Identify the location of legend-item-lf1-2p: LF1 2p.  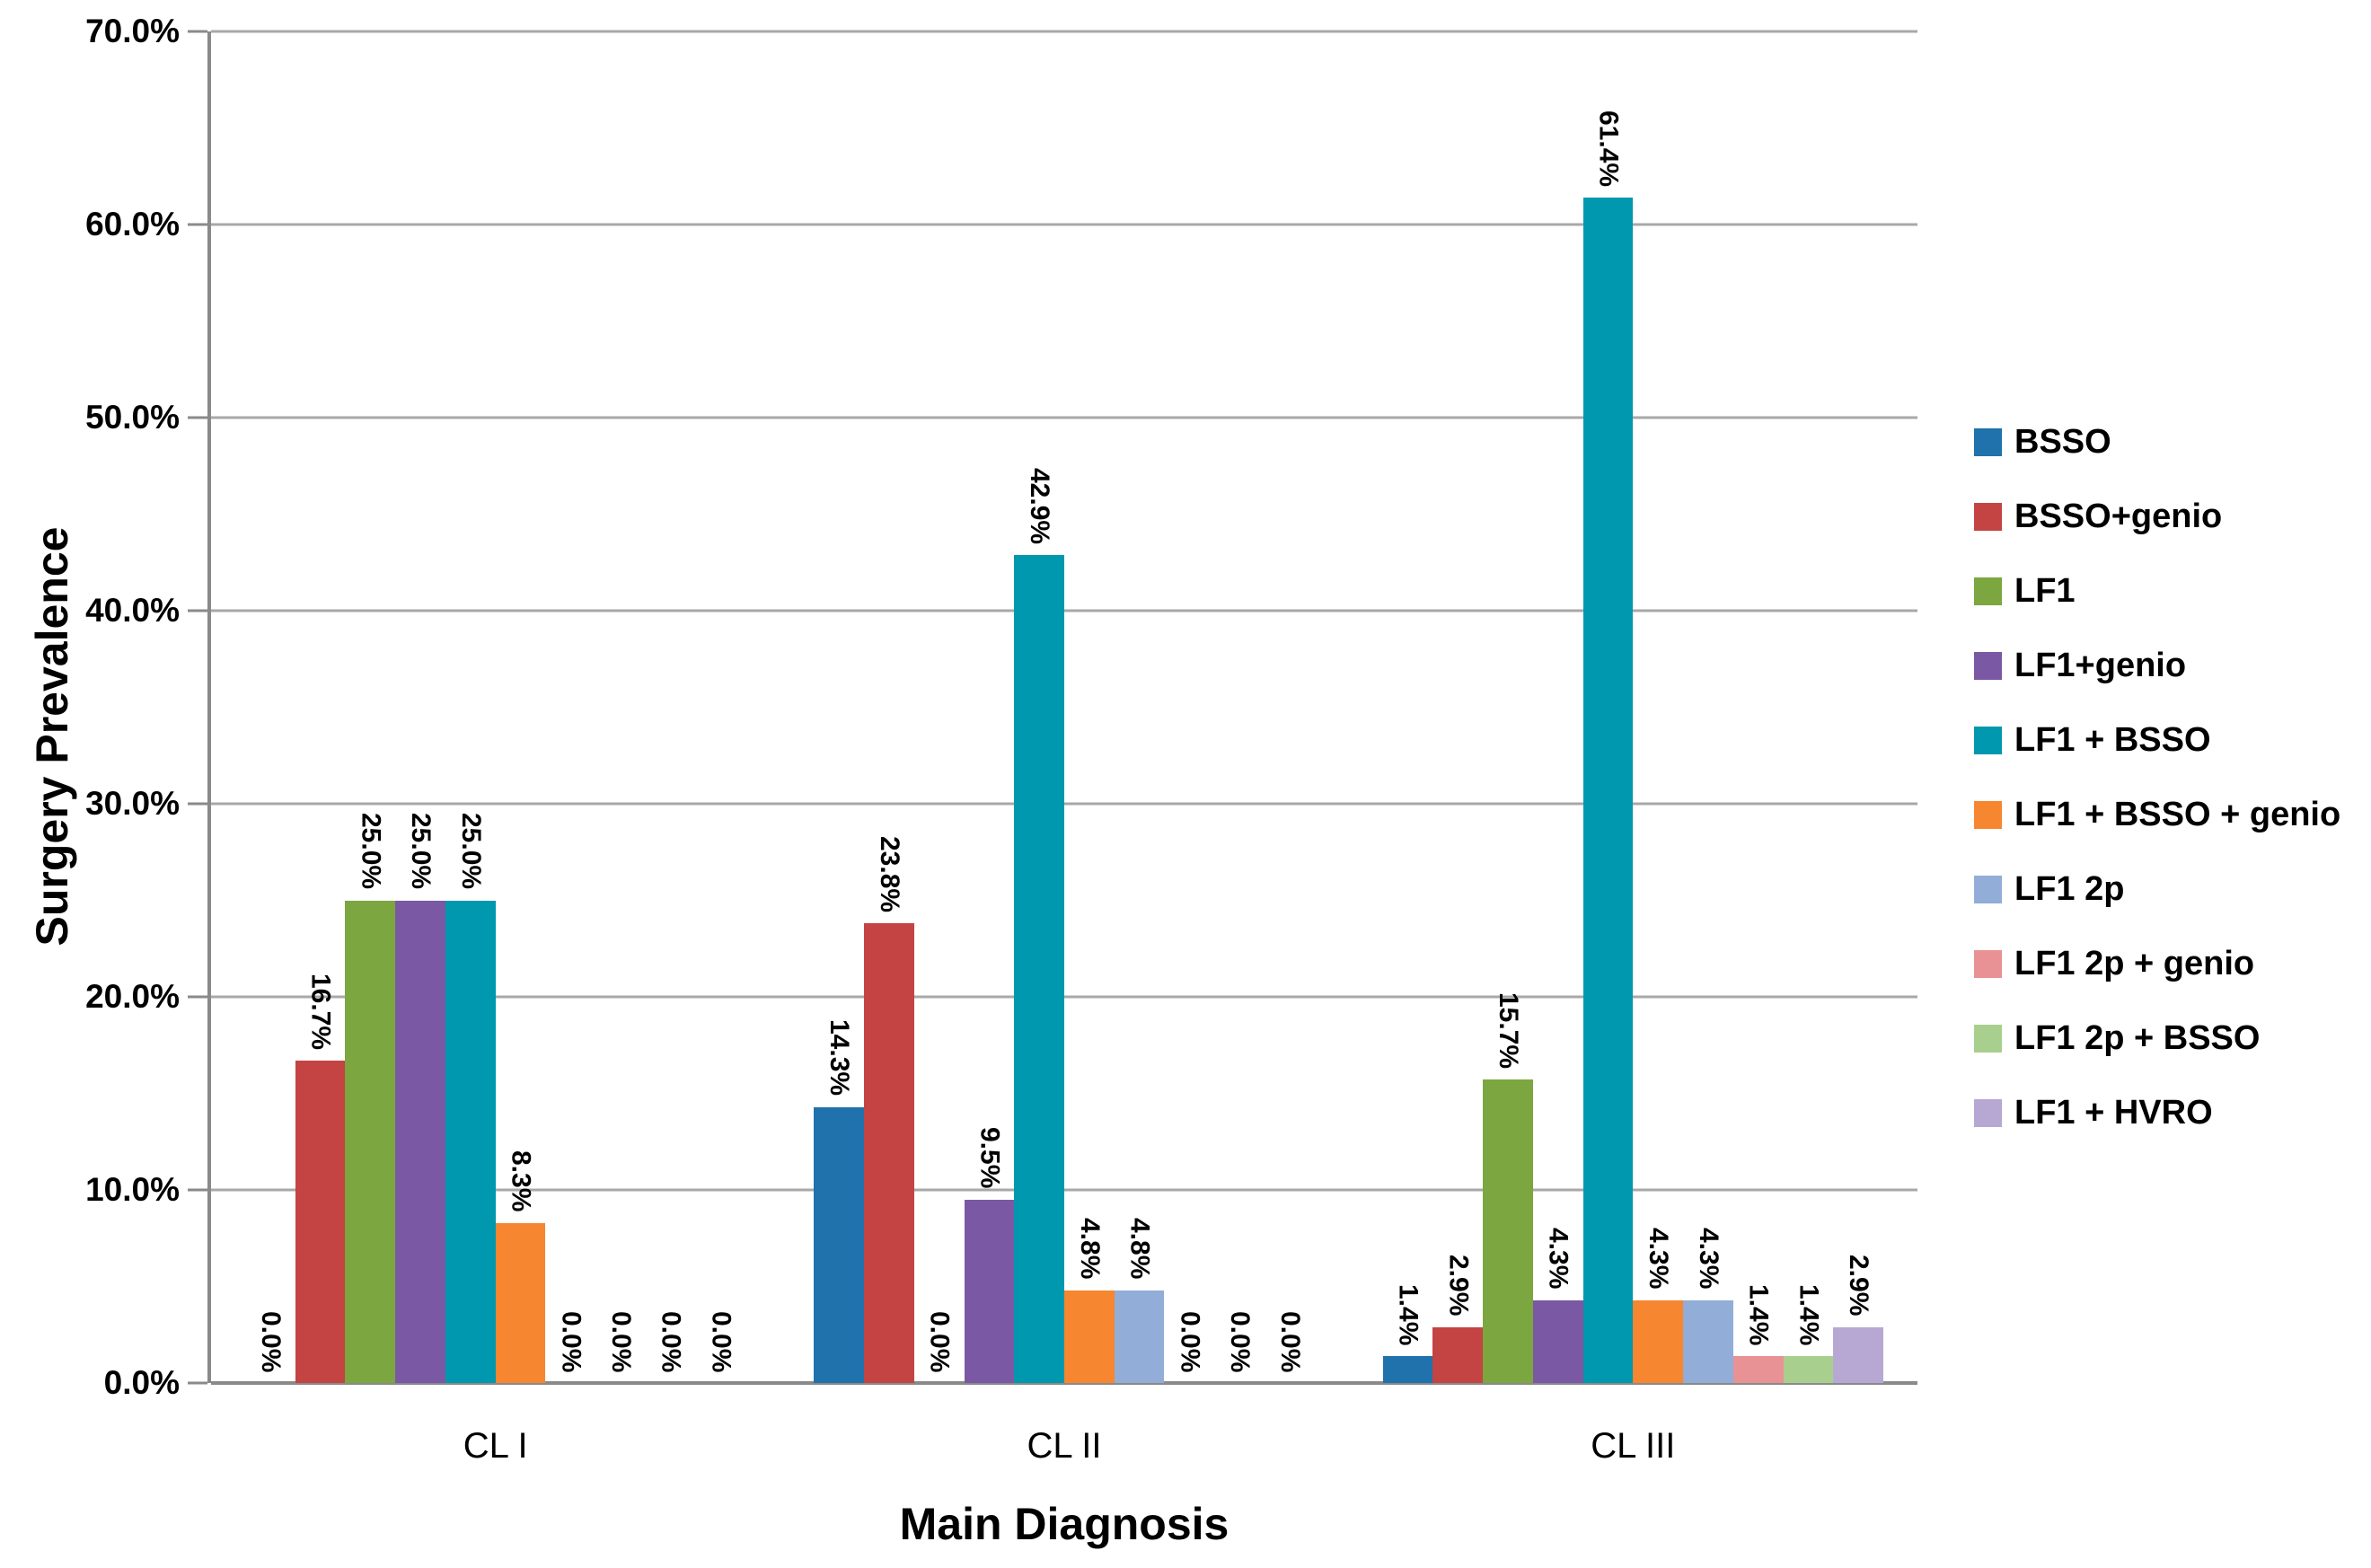
(2157, 889).